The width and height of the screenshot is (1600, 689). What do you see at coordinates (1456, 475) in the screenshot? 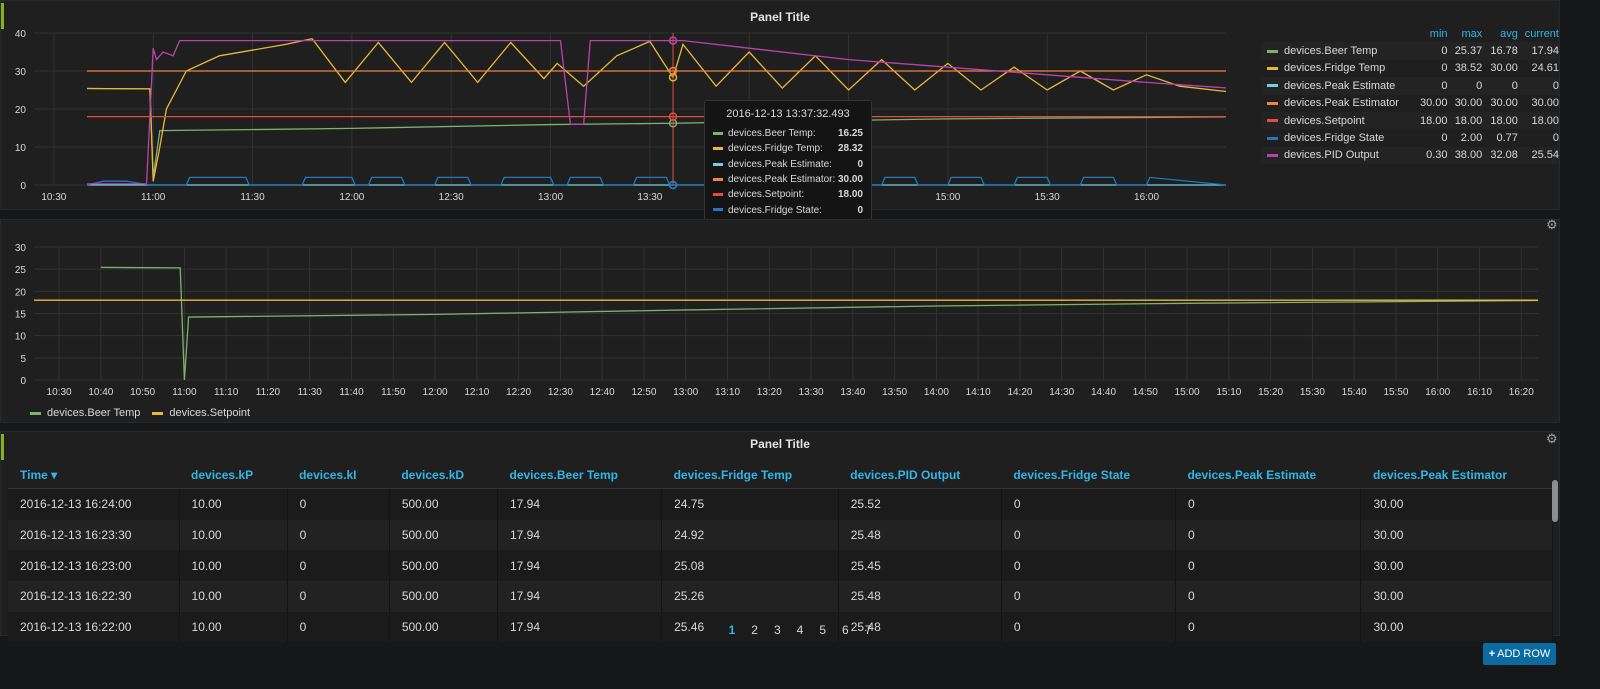
I see `column-header: devices.Peak Estimator` at bounding box center [1456, 475].